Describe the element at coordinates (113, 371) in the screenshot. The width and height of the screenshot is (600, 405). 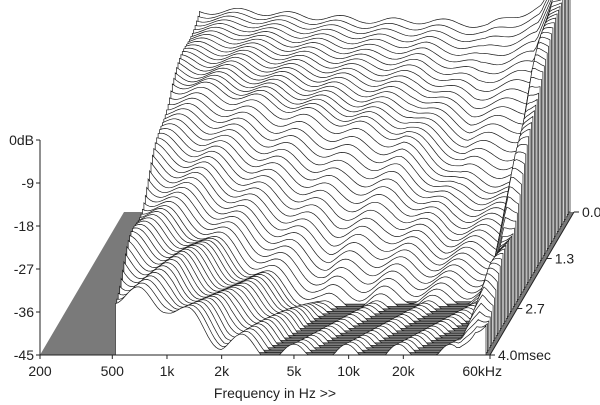
I see `frequency-tick-label-1: 500` at that location.